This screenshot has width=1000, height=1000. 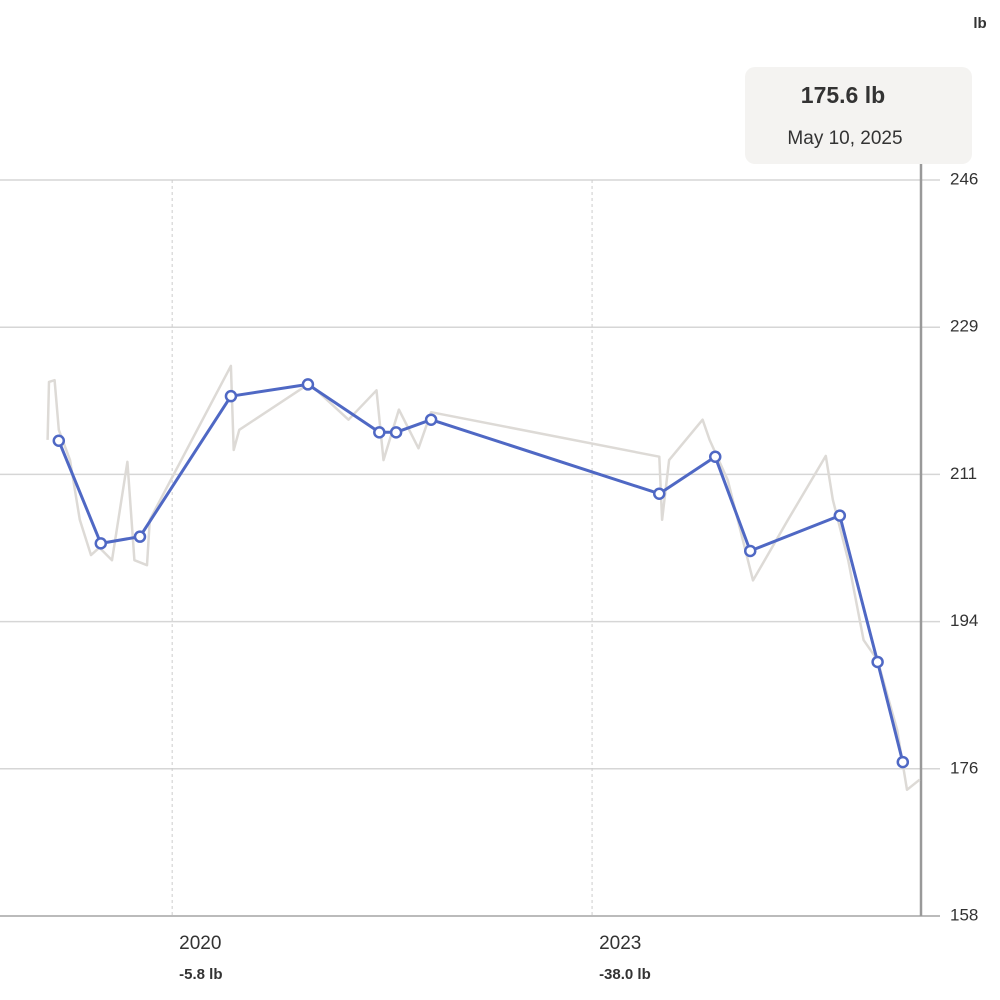 I want to click on y-tick-label: 211, so click(x=963, y=473).